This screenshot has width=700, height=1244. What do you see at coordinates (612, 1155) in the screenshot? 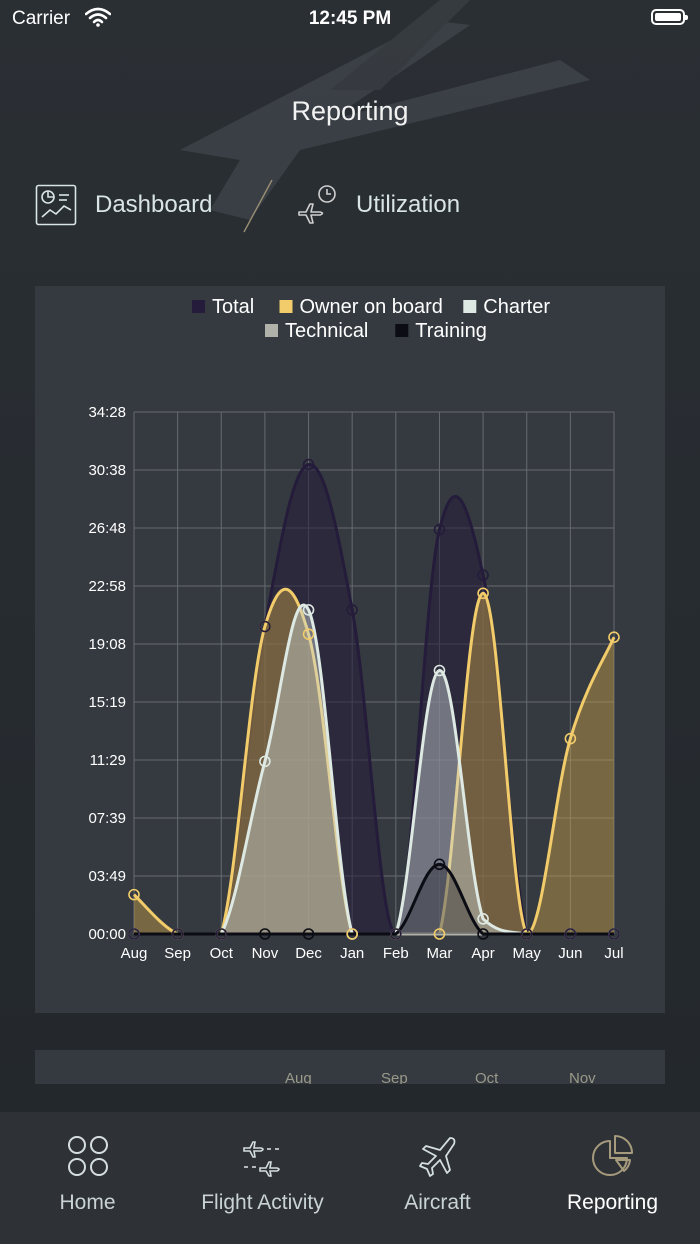
I see `reporting-pie-icon` at bounding box center [612, 1155].